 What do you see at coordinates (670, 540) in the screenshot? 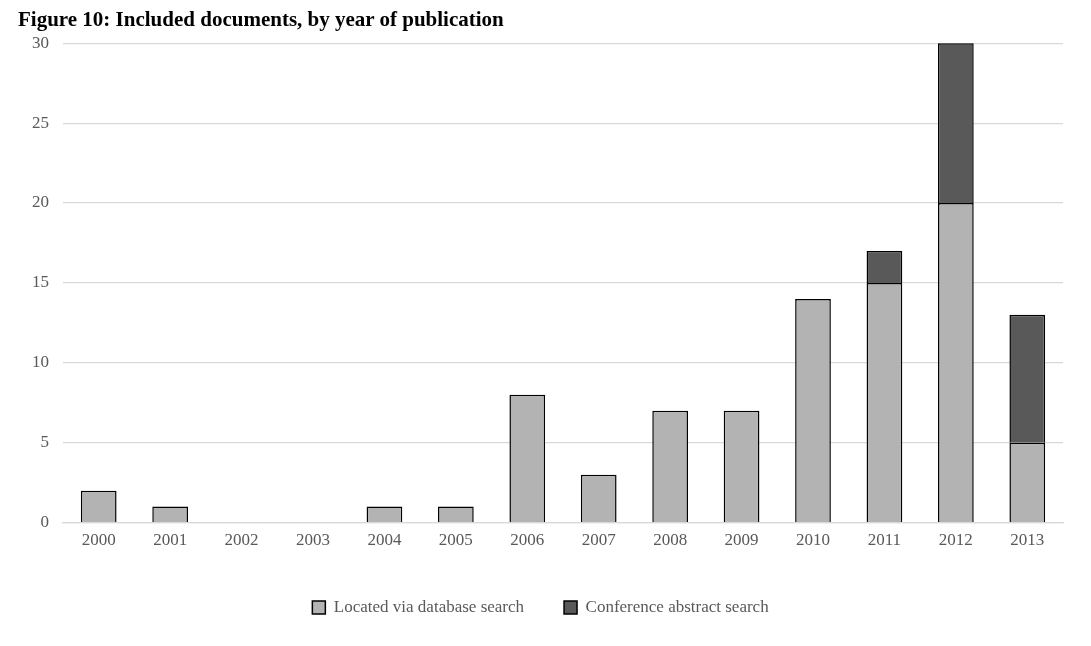
I see `x-tick-label: 2008` at bounding box center [670, 540].